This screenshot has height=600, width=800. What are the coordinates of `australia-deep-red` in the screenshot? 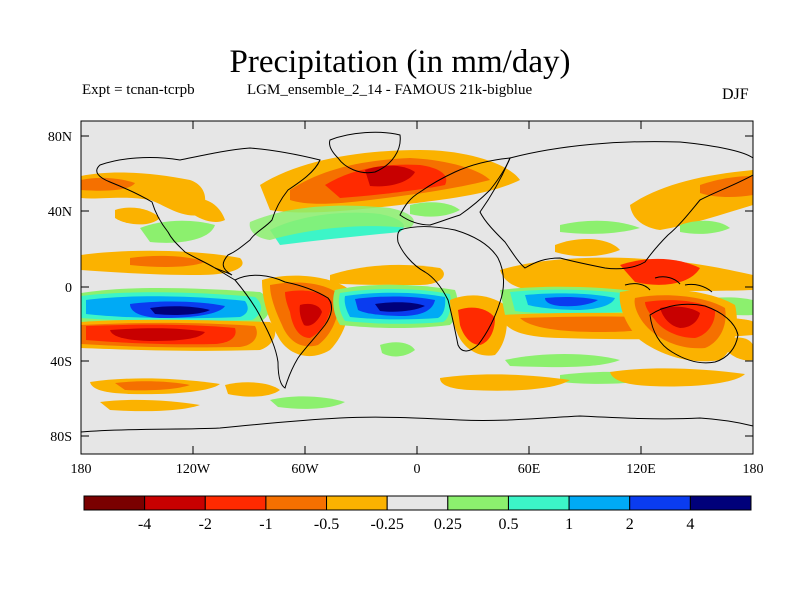 It's located at (680, 317).